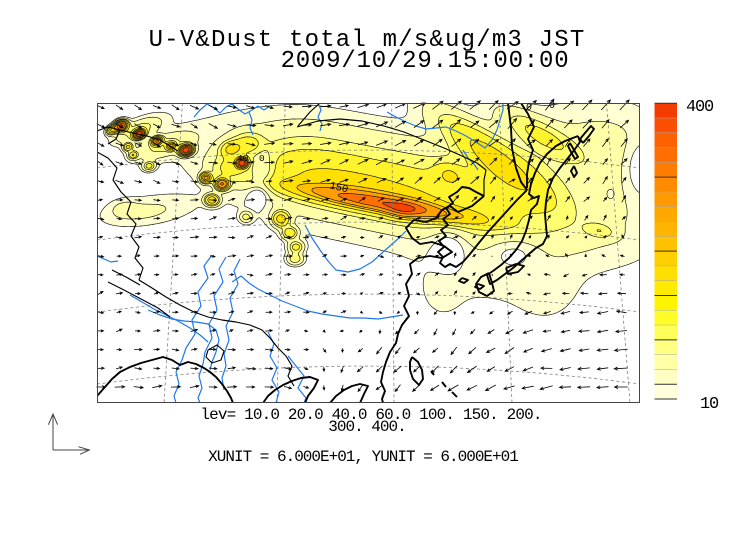 Image resolution: width=752 pixels, height=537 pixels. I want to click on svg-text:lev= 10.0 20.0 40.0 60.0 100.: lev= 10.0 20.0 40.0 60.0 100. 150. 200., so click(370, 415).